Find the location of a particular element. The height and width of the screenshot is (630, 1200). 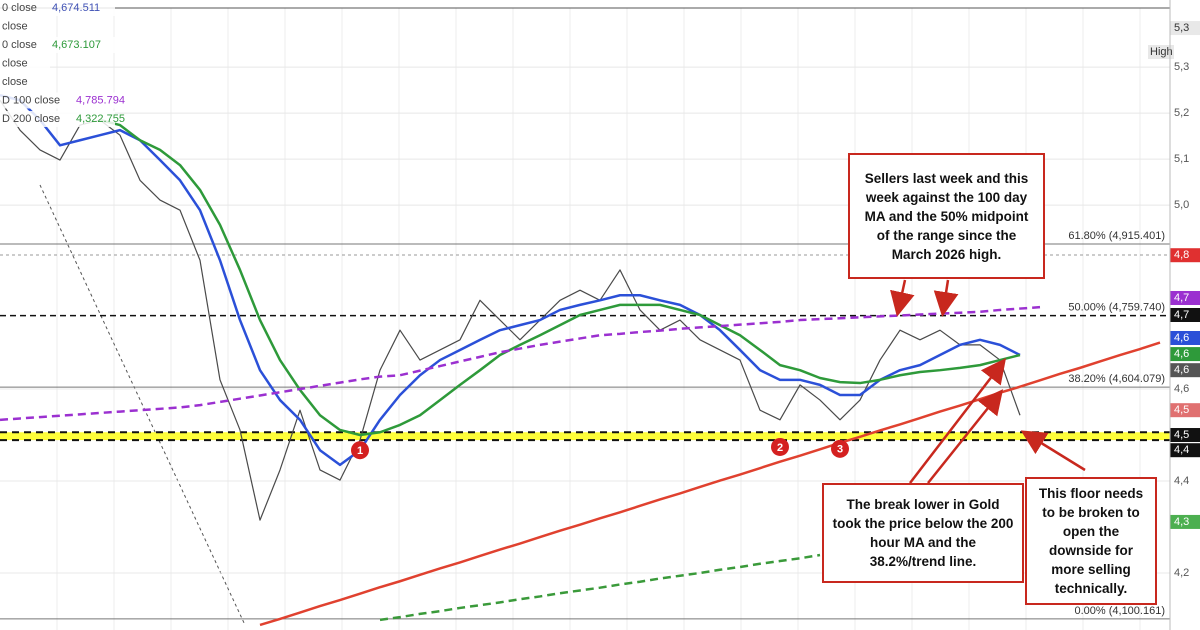

price-tag-label: 4,4 is located at coordinates (1181, 450).